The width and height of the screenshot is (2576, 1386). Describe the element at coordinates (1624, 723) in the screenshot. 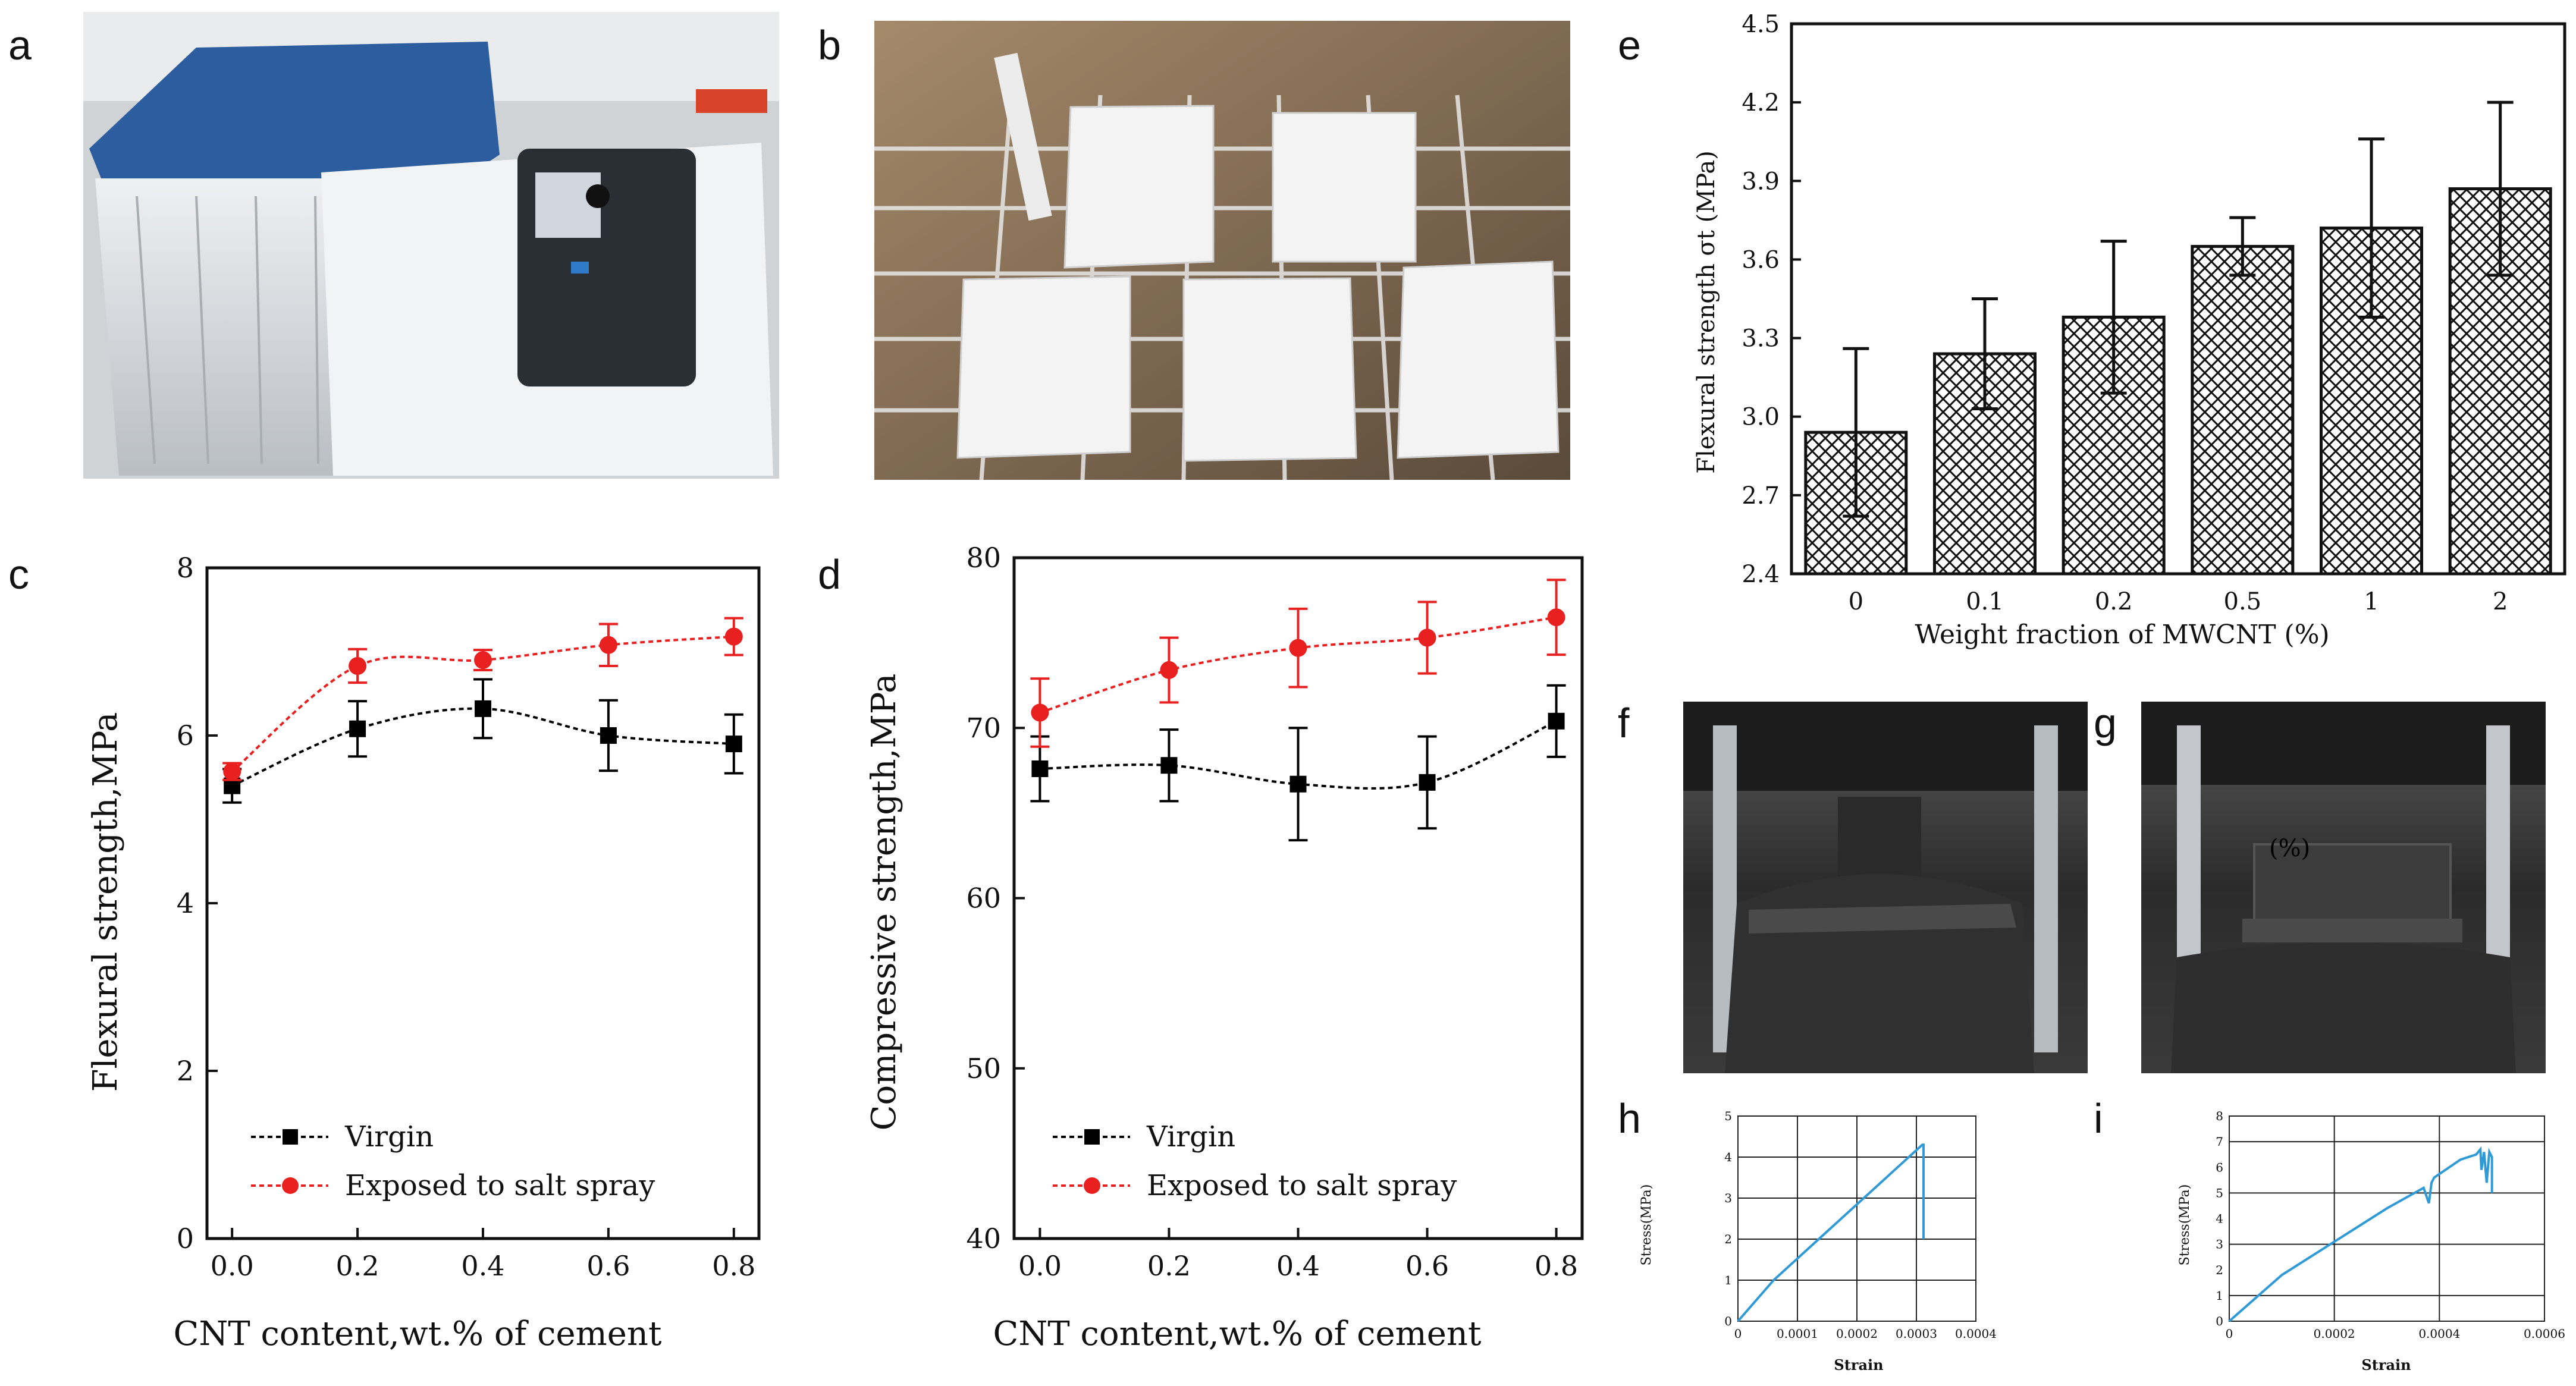

I see `panel-label-f: f` at that location.